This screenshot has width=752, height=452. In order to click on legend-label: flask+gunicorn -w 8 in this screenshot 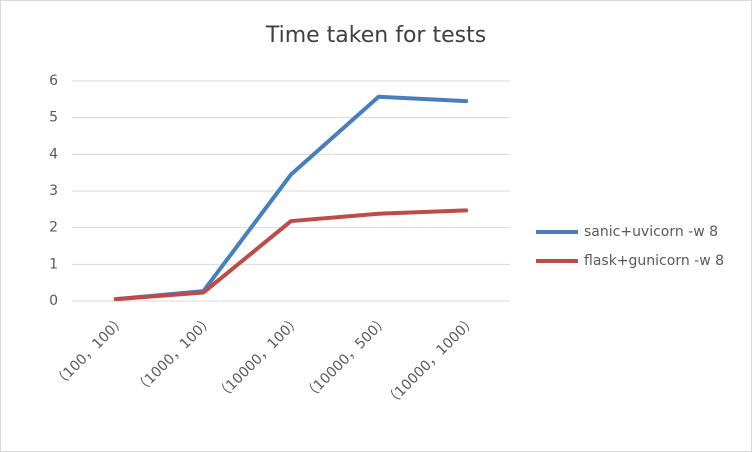, I will do `click(654, 261)`.